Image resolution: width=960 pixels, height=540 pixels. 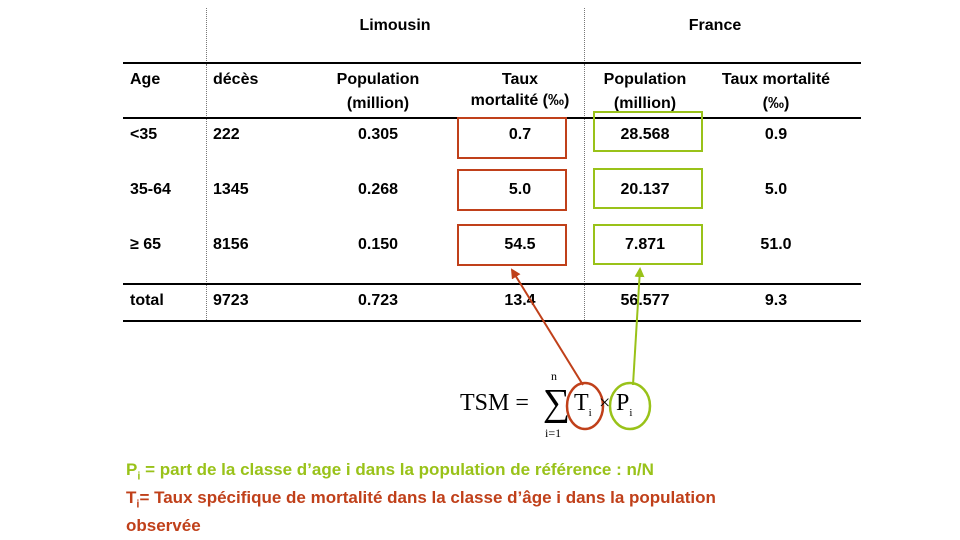 What do you see at coordinates (139, 476) in the screenshot?
I see `legend-p-sub: i` at bounding box center [139, 476].